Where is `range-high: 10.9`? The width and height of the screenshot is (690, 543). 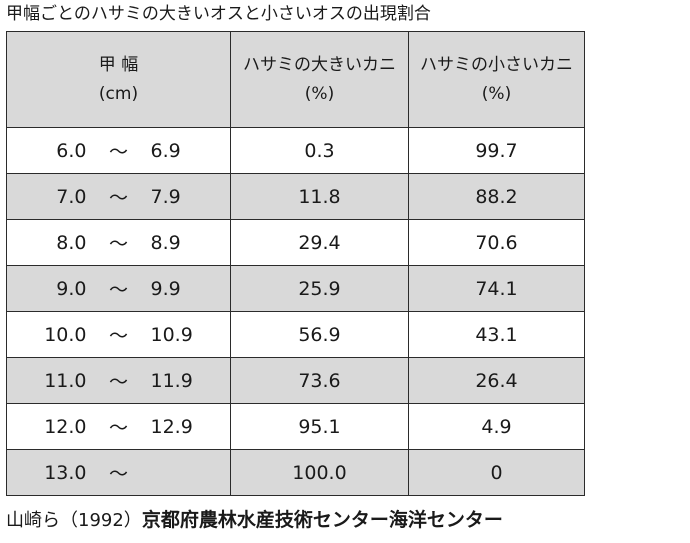
range-high: 10.9 is located at coordinates (171, 334).